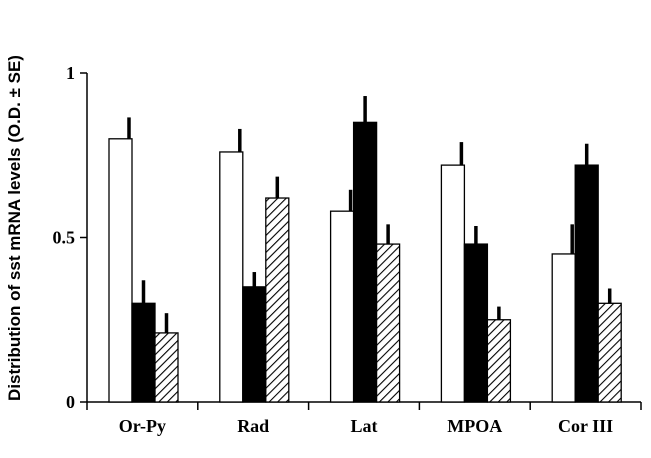 This screenshot has height=458, width=651. I want to click on category-labels: Or-Py Rad Lat MPOA Cor III, so click(366, 426).